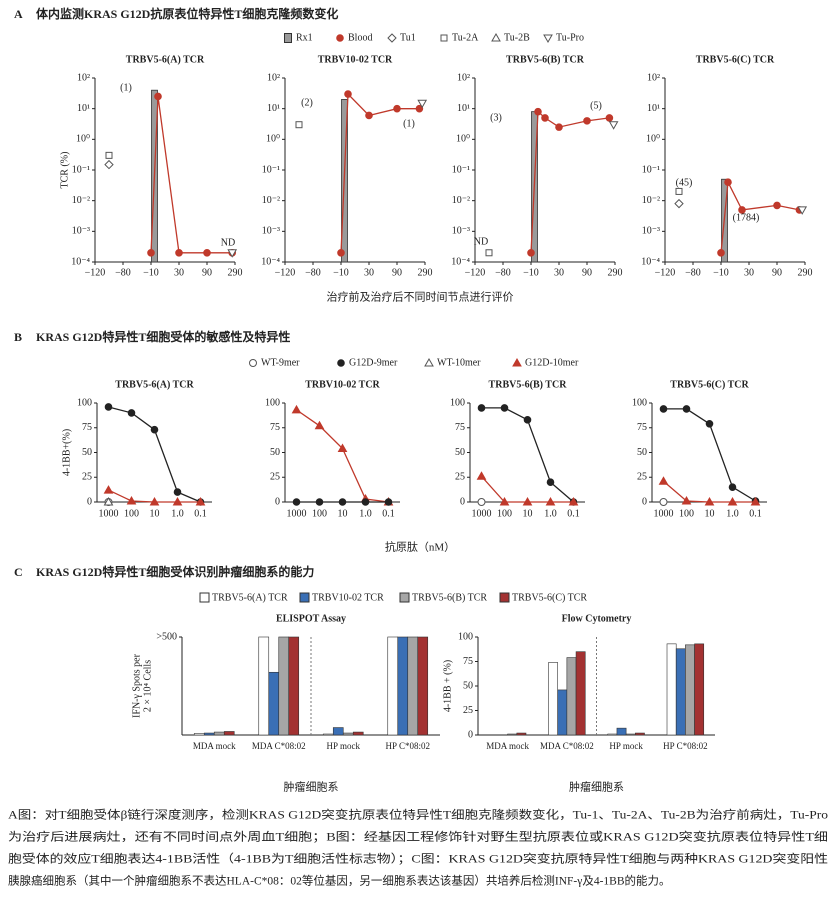  What do you see at coordinates (18, 14) in the screenshot?
I see `panel-label: A` at bounding box center [18, 14].